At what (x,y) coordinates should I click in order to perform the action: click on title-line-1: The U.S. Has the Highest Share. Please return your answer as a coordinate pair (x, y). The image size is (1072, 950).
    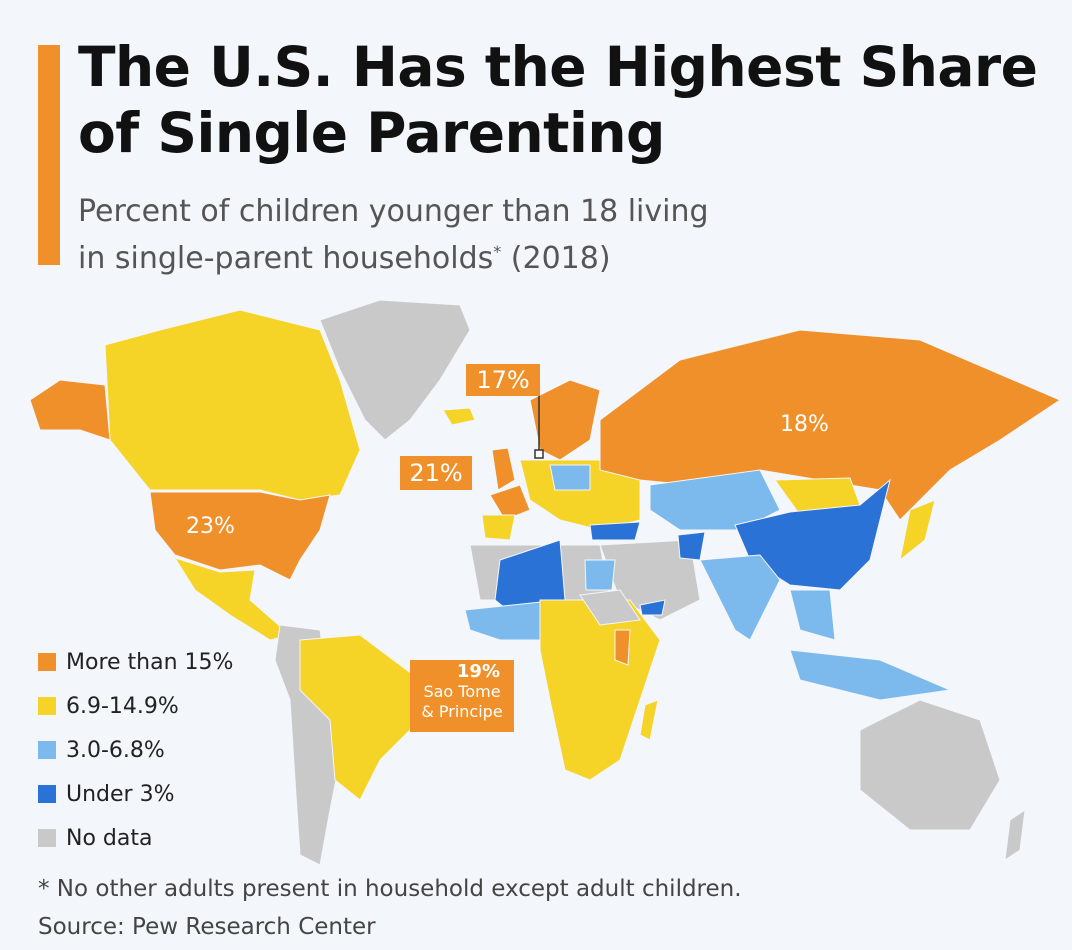
    Looking at the image, I should click on (558, 67).